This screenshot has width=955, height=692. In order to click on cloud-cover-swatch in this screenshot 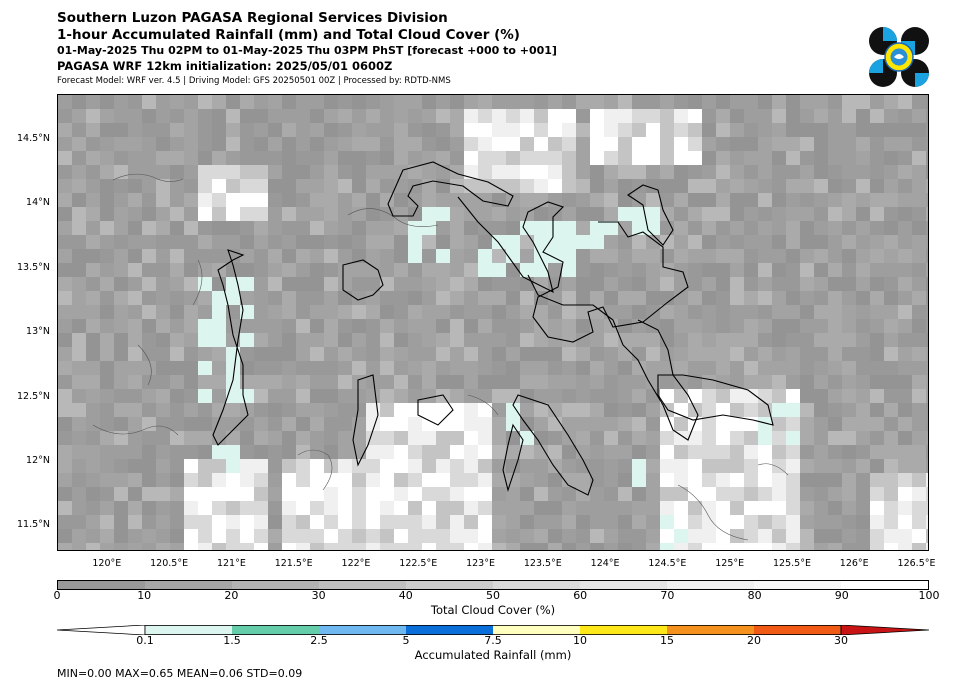, I will do `click(710, 585)`.